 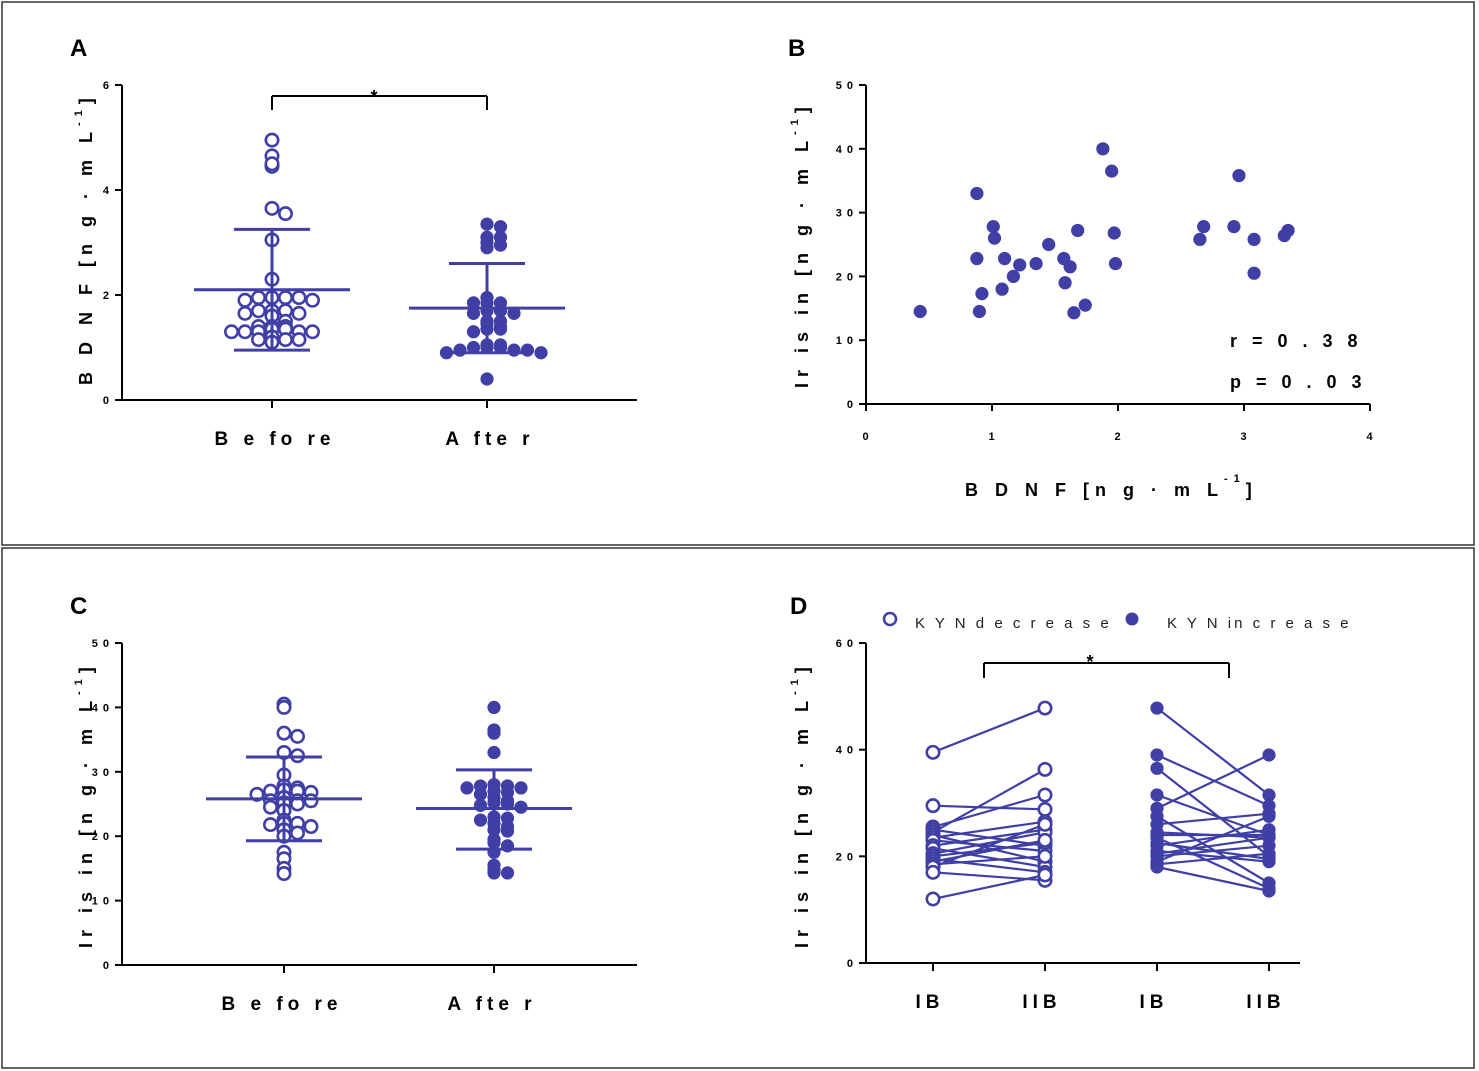 I want to click on panel-c-y-tick-label: 2 0, so click(x=101, y=837).